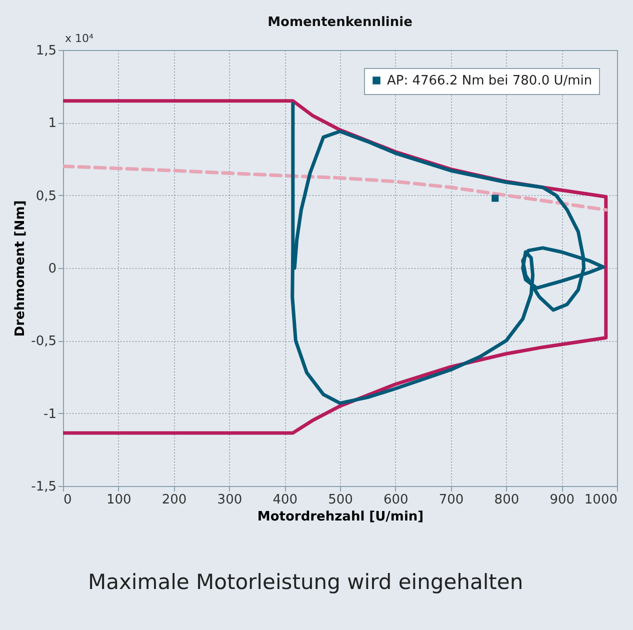  Describe the element at coordinates (174, 500) in the screenshot. I see `x-tick-label: 200` at that location.